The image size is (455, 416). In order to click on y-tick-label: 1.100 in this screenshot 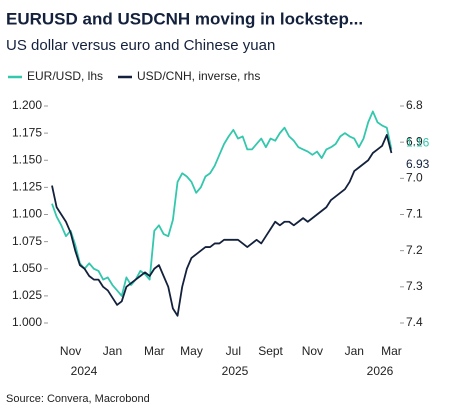, I will do `click(27, 214)`.